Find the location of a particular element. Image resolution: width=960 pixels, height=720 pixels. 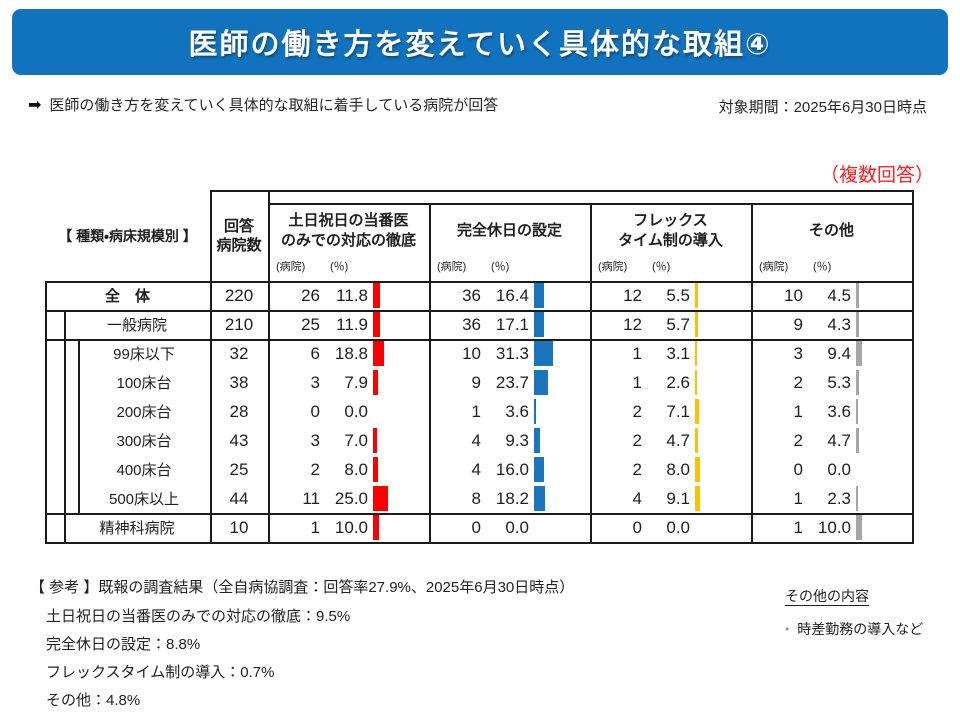

other-content-item: • 時差勤務の導入など is located at coordinates (854, 629).